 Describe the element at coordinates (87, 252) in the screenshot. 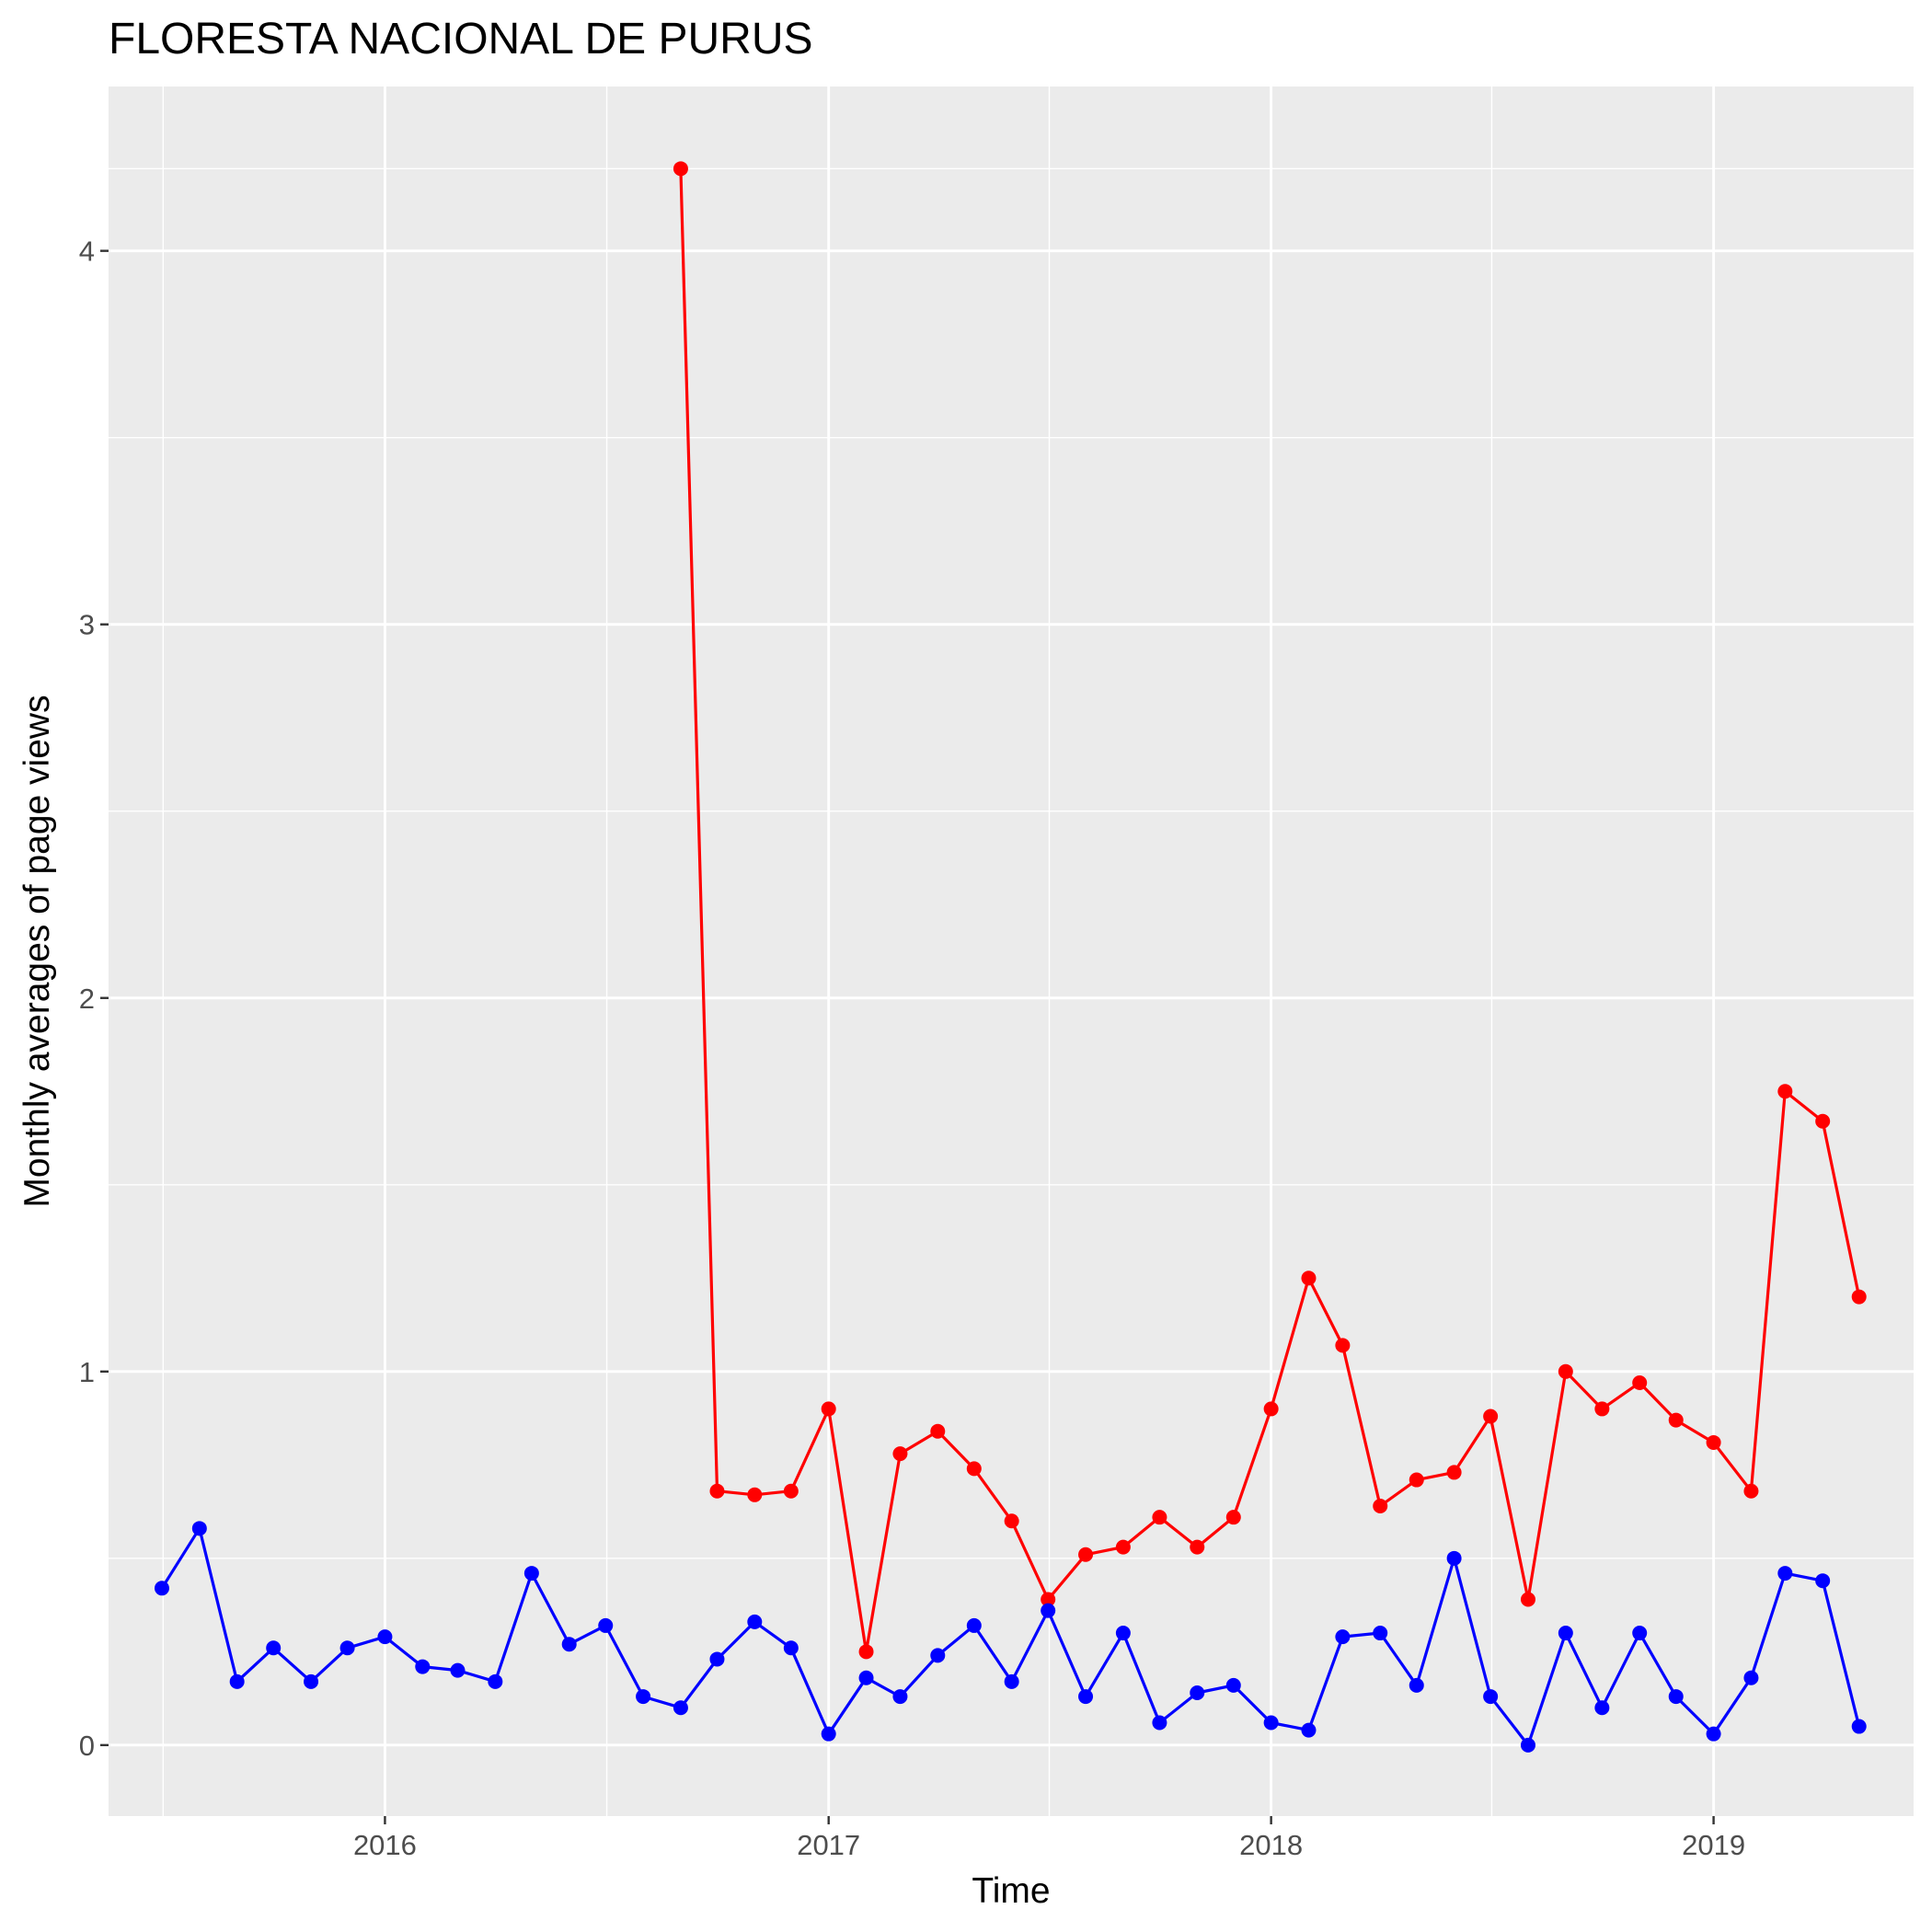

I see `y-tick-label: 4` at that location.